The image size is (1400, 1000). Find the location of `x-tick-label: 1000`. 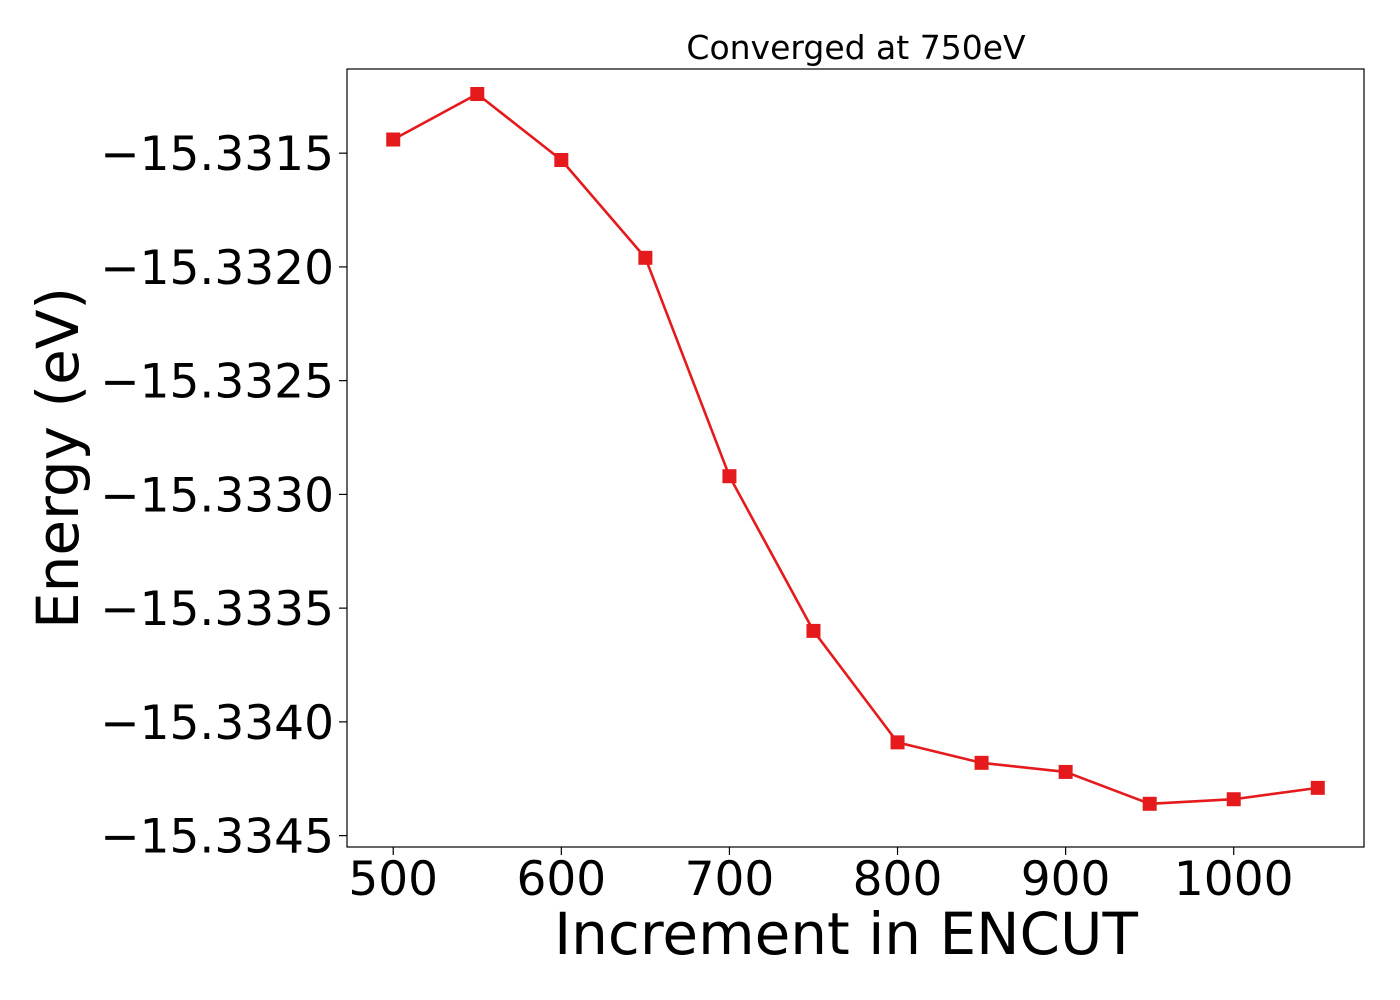

x-tick-label: 1000 is located at coordinates (1234, 879).